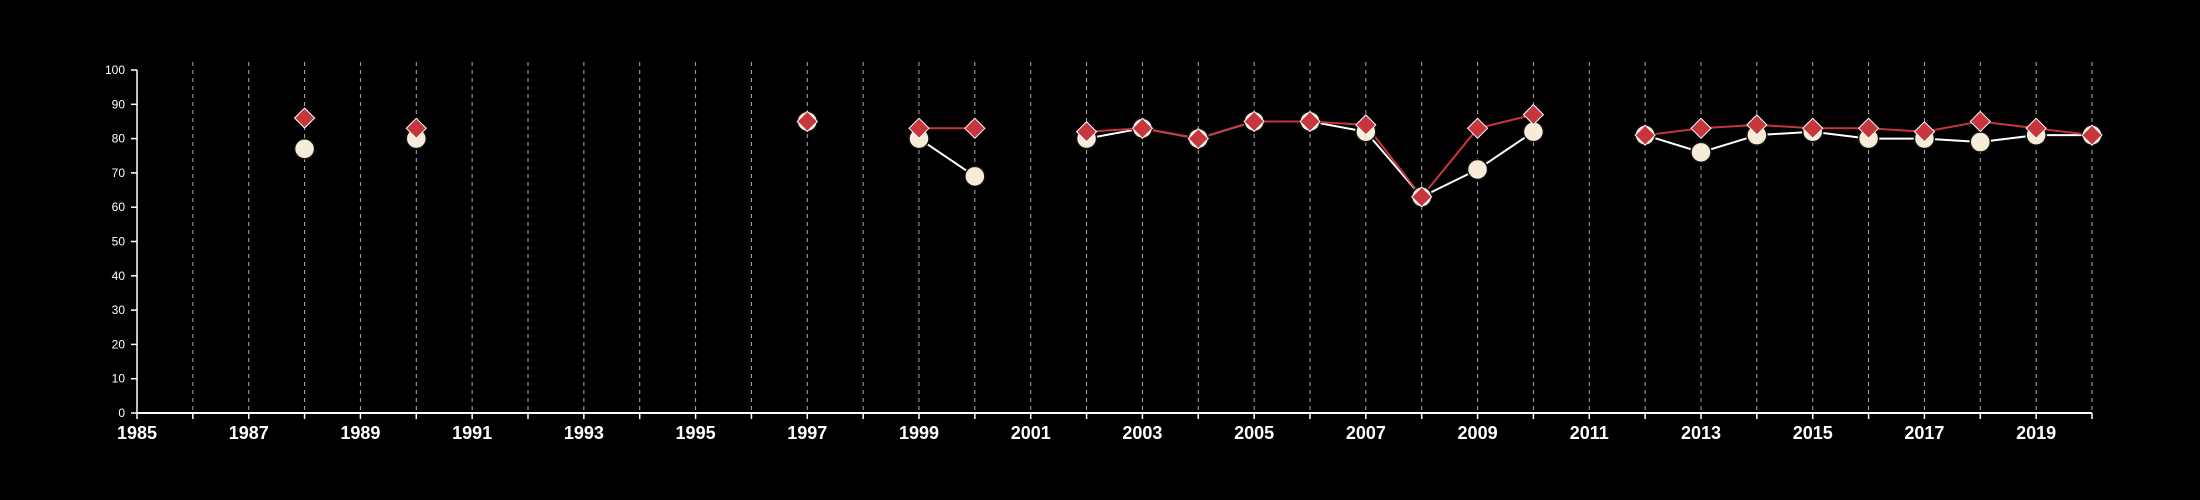 Image resolution: width=2200 pixels, height=500 pixels. What do you see at coordinates (584, 433) in the screenshot?
I see `x-tick-label-1993: 1993` at bounding box center [584, 433].